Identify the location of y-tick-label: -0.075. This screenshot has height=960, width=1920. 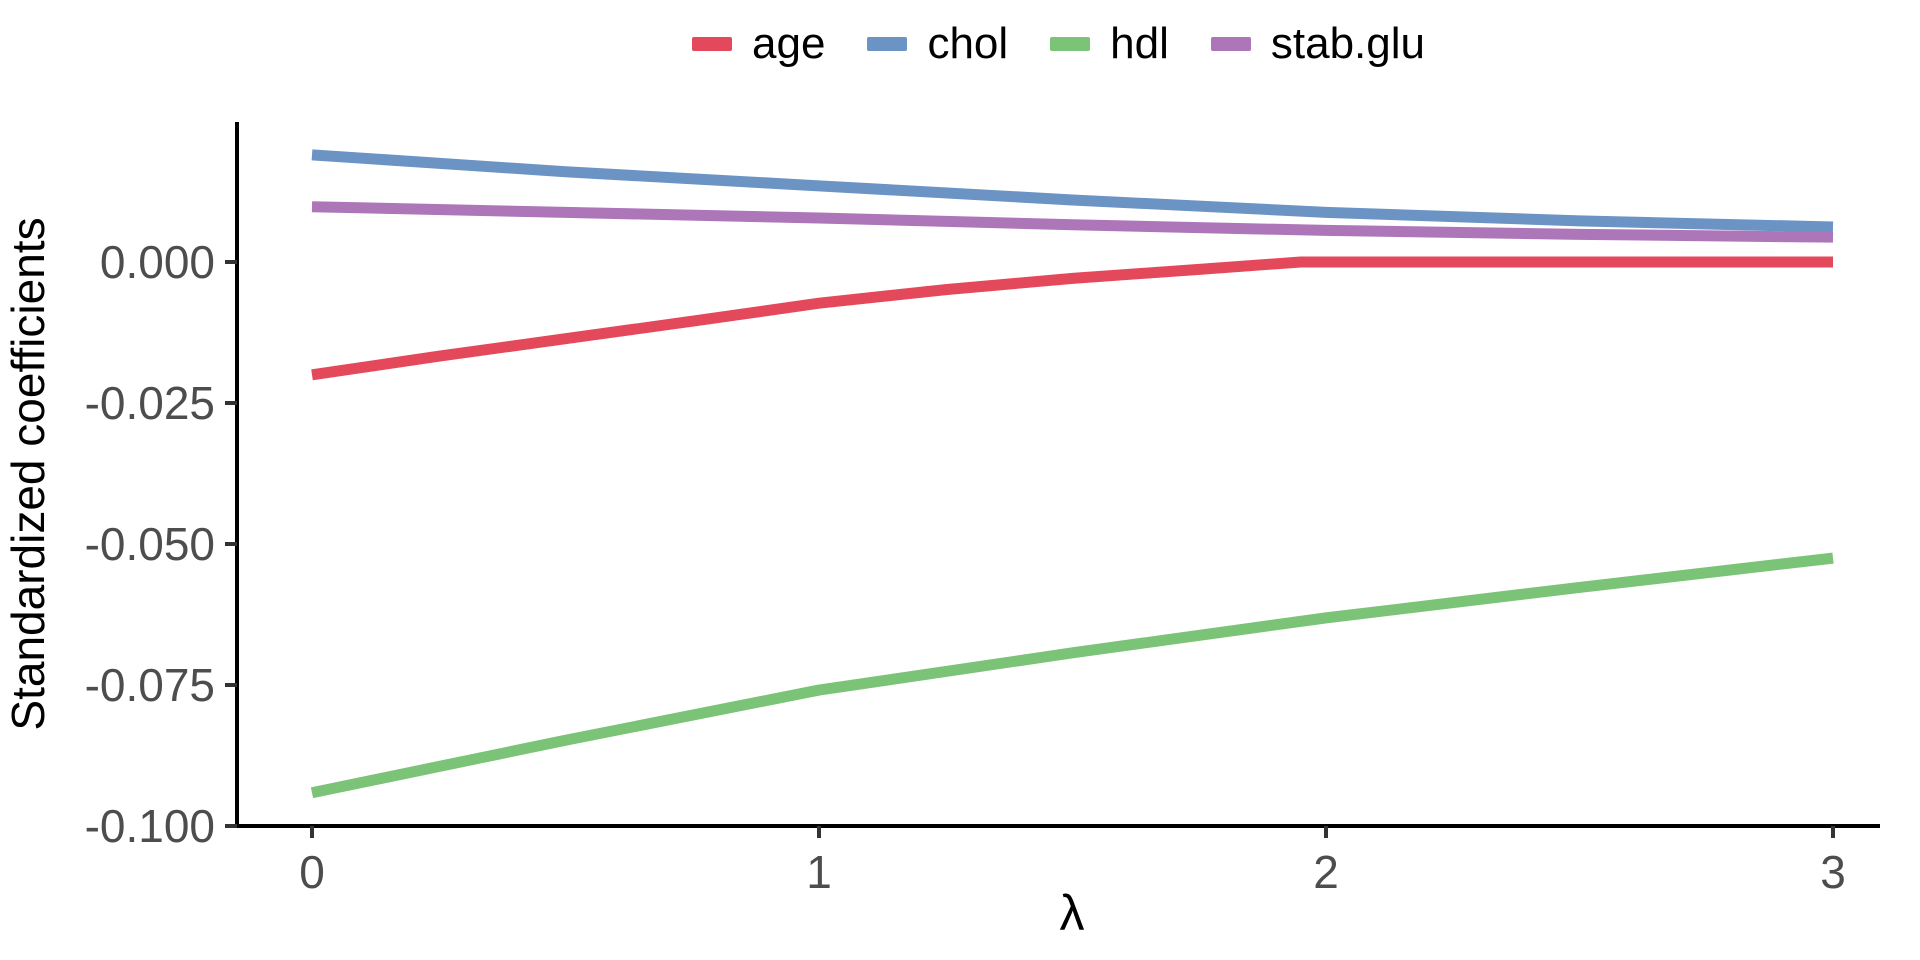
(150, 685).